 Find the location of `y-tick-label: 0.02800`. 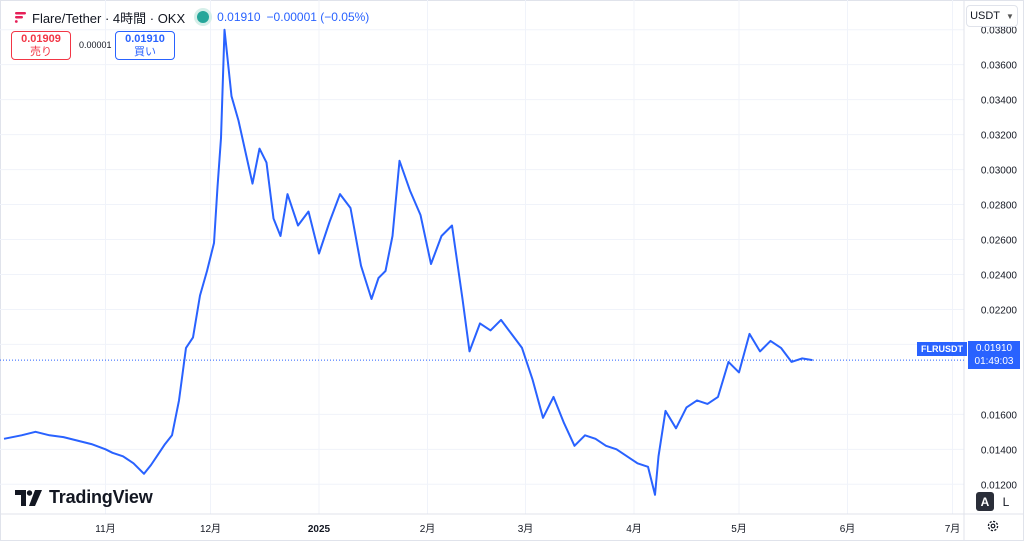

y-tick-label: 0.02800 is located at coordinates (999, 206).